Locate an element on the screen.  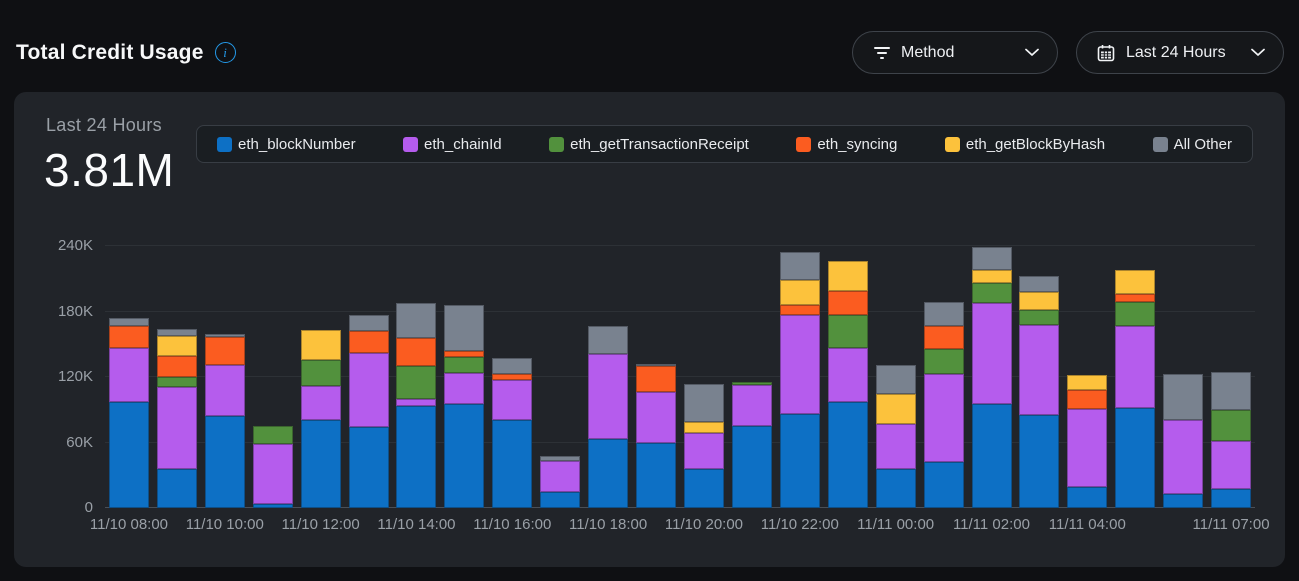
time-range-dropdown: Last 24 Hours is located at coordinates (1180, 52).